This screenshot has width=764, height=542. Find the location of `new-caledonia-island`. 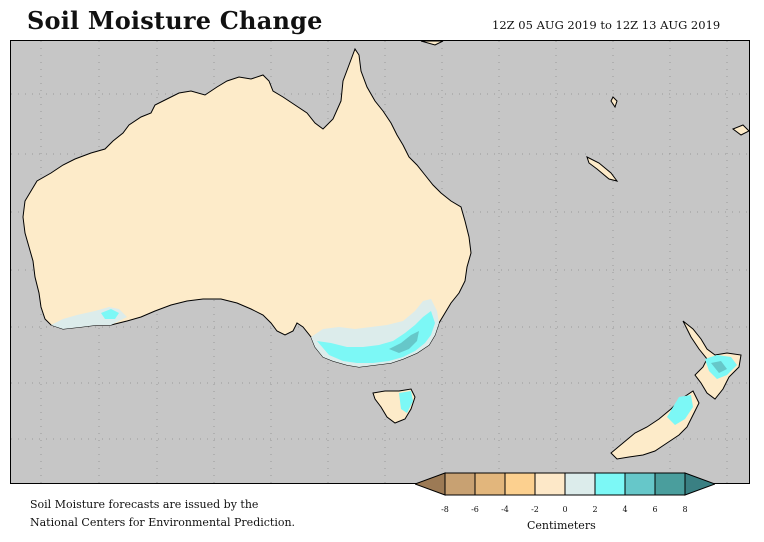

new-caledonia-island is located at coordinates (602, 169).